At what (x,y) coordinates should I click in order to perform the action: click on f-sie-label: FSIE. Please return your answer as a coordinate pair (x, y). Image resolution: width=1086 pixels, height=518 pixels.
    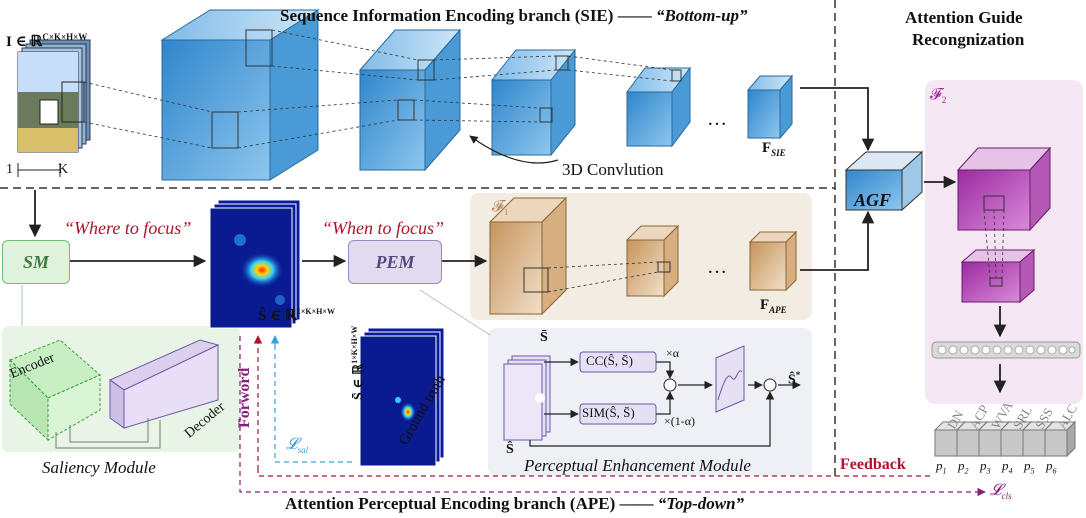
    Looking at the image, I should click on (774, 149).